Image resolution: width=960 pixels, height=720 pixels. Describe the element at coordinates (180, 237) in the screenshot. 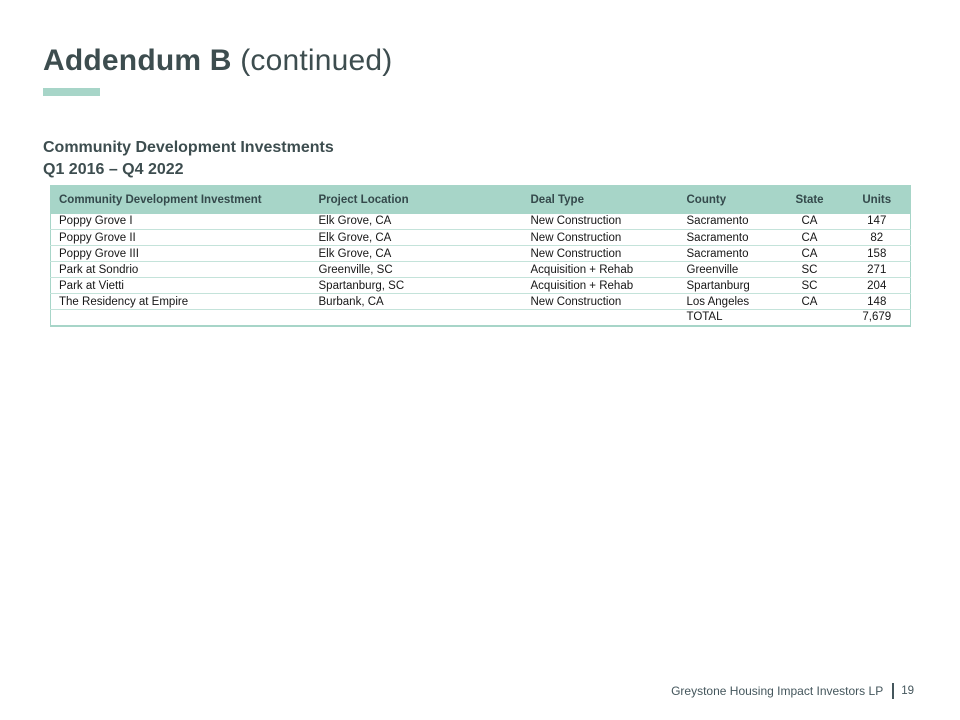

I see `table-cell: Poppy Grove II` at that location.